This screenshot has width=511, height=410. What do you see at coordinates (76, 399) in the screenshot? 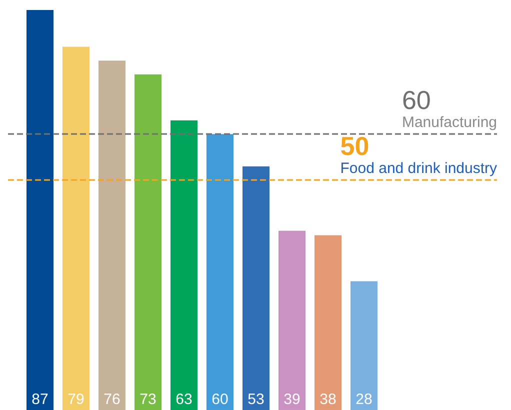
I see `data-label: 79` at bounding box center [76, 399].